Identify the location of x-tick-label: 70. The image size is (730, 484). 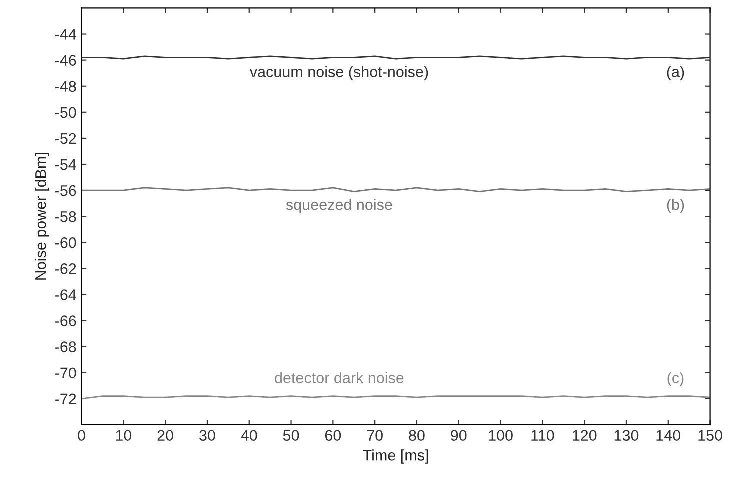
(375, 436).